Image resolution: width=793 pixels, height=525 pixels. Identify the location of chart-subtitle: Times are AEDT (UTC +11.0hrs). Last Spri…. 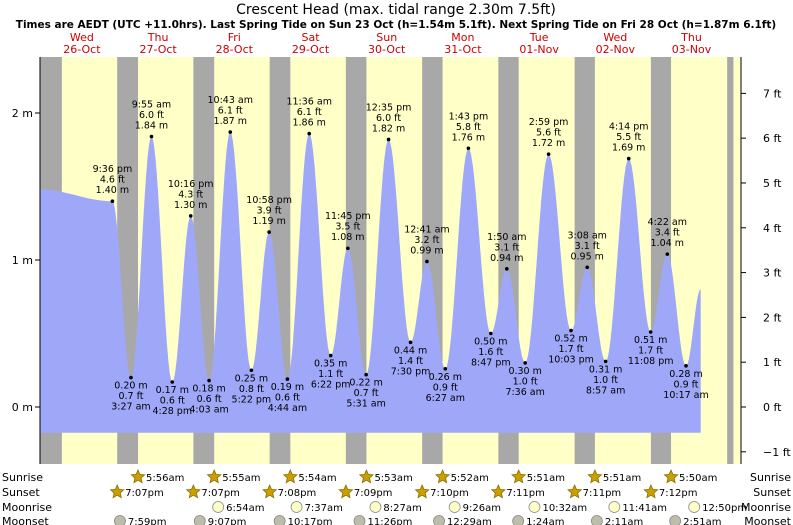
(396, 25).